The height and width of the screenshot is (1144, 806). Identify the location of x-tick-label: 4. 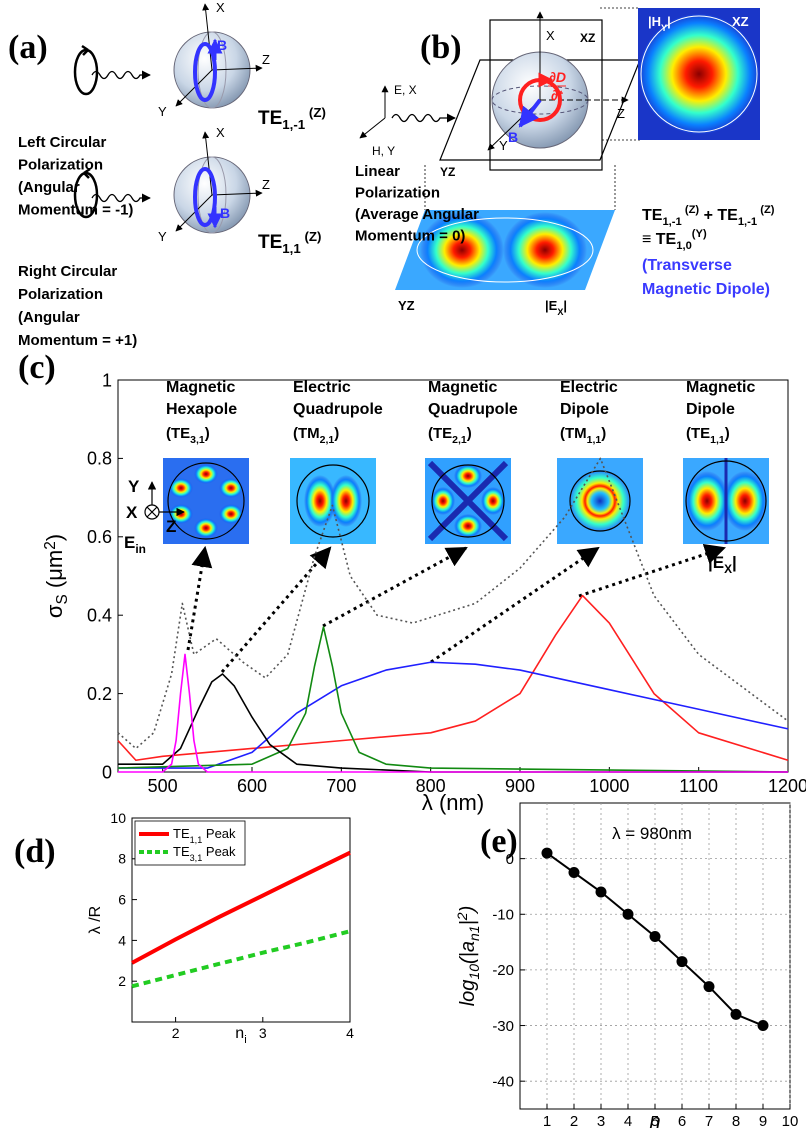
(628, 1121).